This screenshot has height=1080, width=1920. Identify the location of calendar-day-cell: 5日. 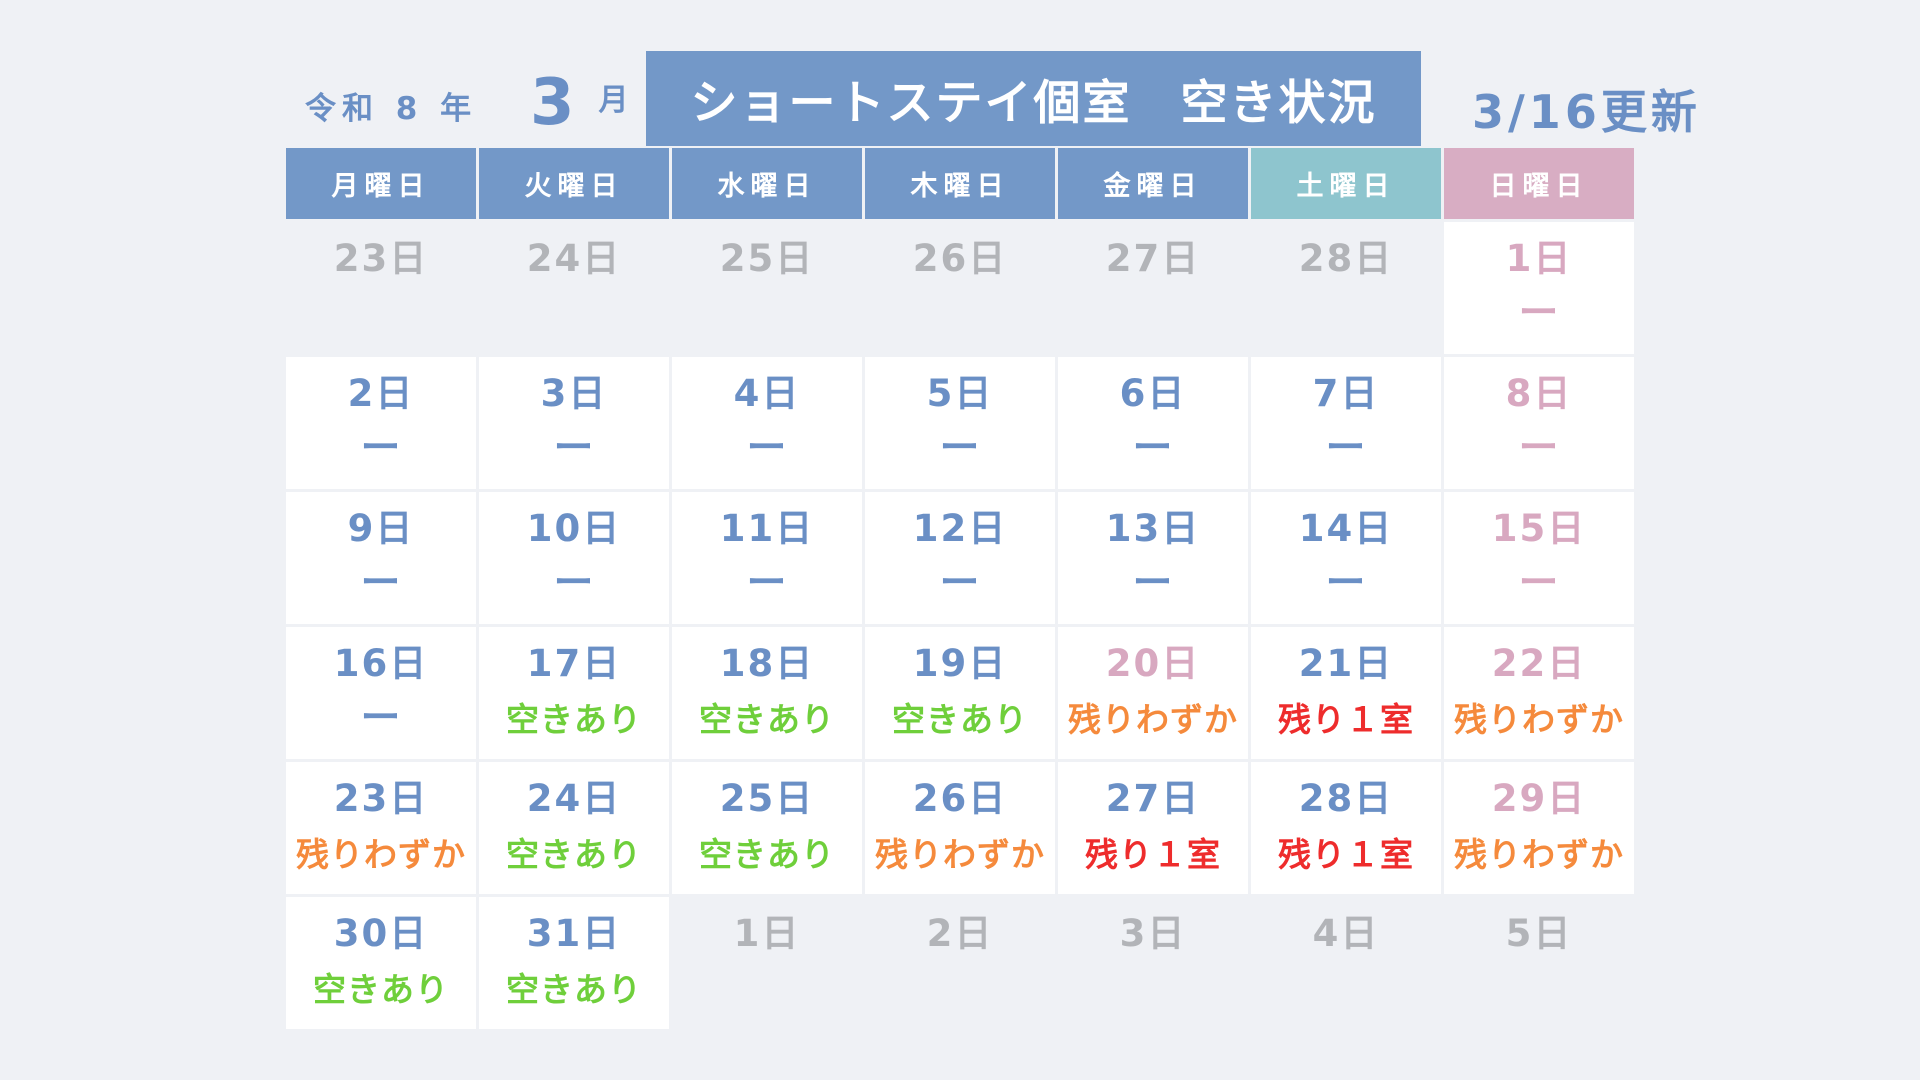
(1539, 963).